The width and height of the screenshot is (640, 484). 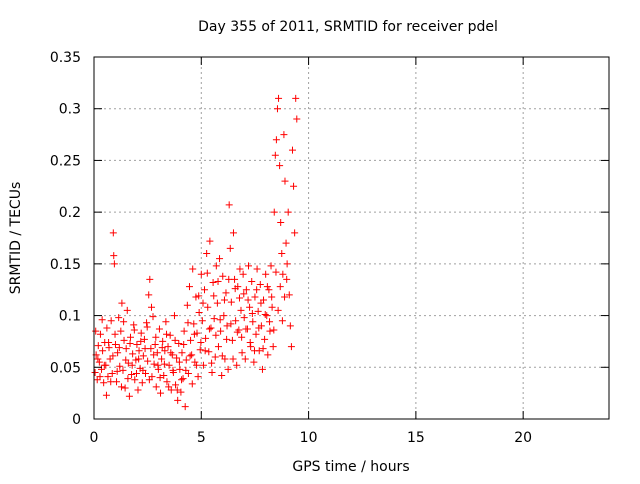 What do you see at coordinates (523, 438) in the screenshot?
I see `x-tick-label: 20` at bounding box center [523, 438].